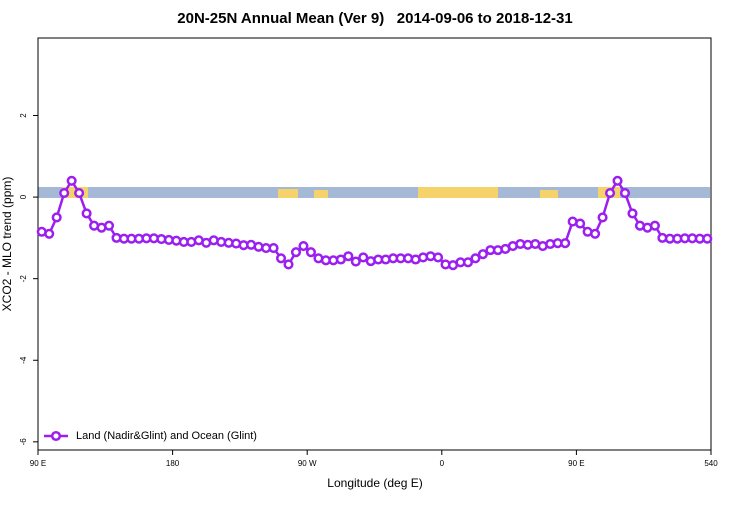 Image resolution: width=750 pixels, height=505 pixels. Describe the element at coordinates (442, 463) in the screenshot. I see `x-tick-label: 0` at that location.